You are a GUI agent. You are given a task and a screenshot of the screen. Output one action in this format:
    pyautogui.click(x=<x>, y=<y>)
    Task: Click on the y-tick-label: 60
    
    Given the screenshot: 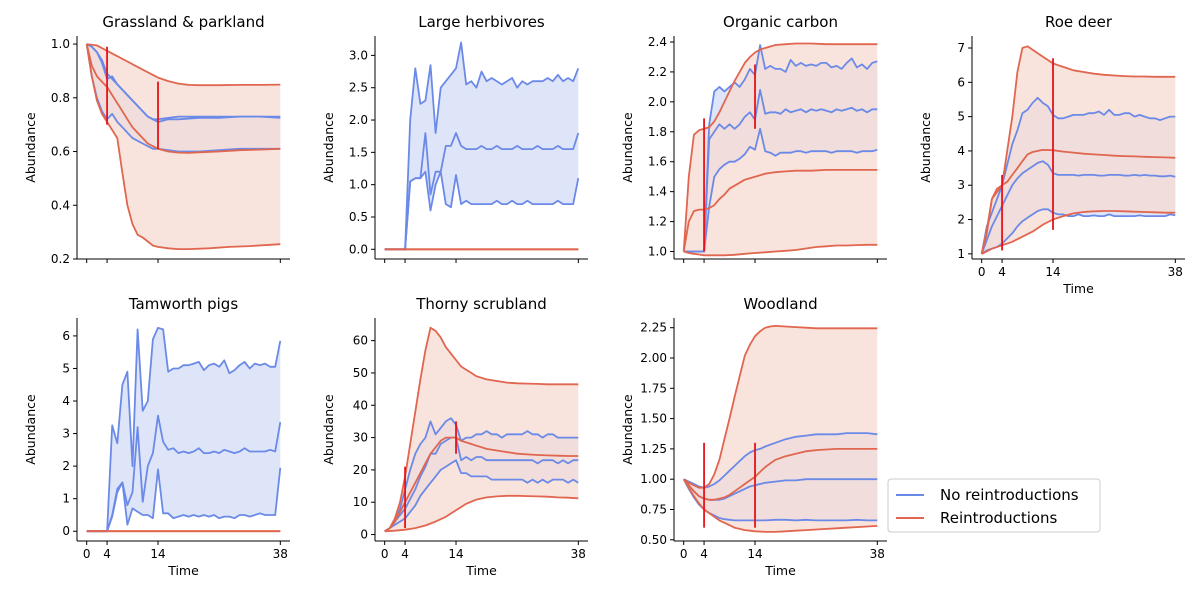 What is the action you would take?
    pyautogui.click(x=360, y=341)
    